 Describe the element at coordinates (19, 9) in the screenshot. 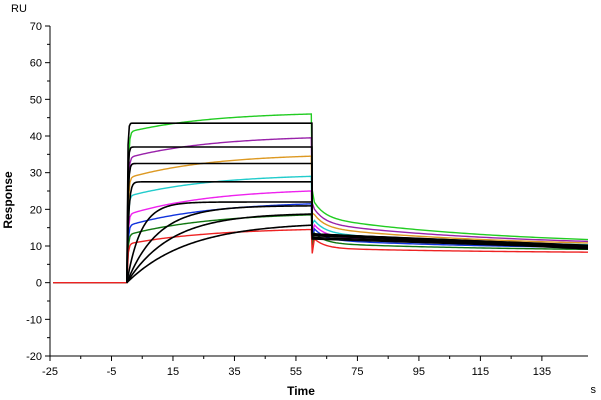

I see `y-unit-label: RU` at that location.